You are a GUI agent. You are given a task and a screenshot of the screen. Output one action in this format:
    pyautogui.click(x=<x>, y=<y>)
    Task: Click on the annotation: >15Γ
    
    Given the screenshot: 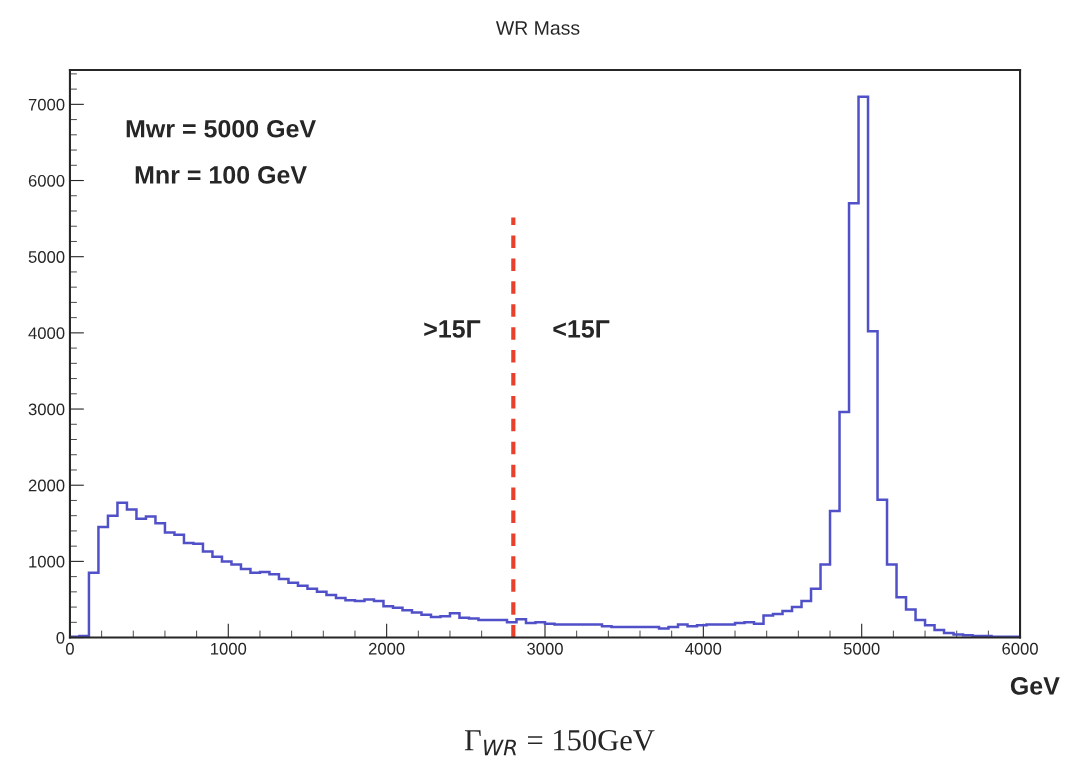 What is the action you would take?
    pyautogui.click(x=452, y=329)
    